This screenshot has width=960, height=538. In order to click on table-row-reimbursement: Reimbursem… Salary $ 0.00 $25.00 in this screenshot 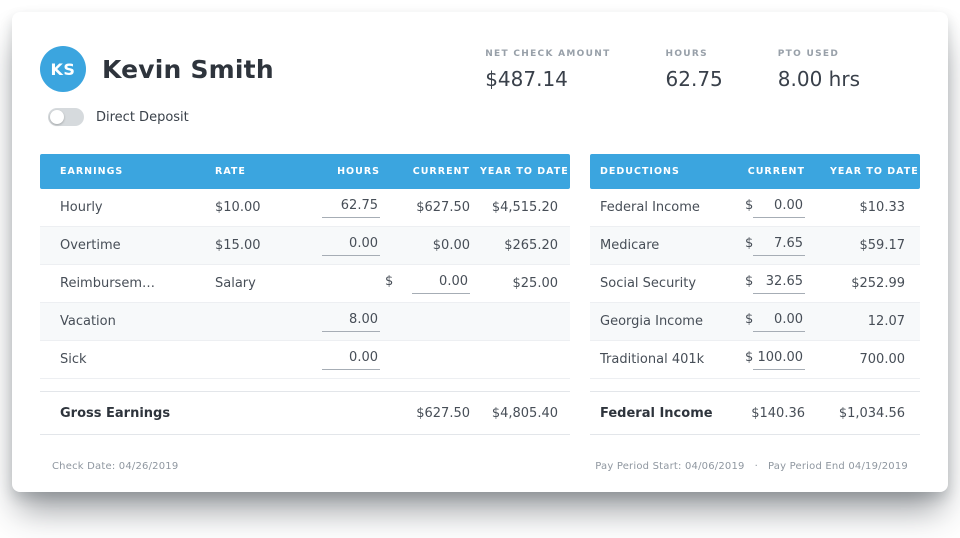, I will do `click(305, 284)`.